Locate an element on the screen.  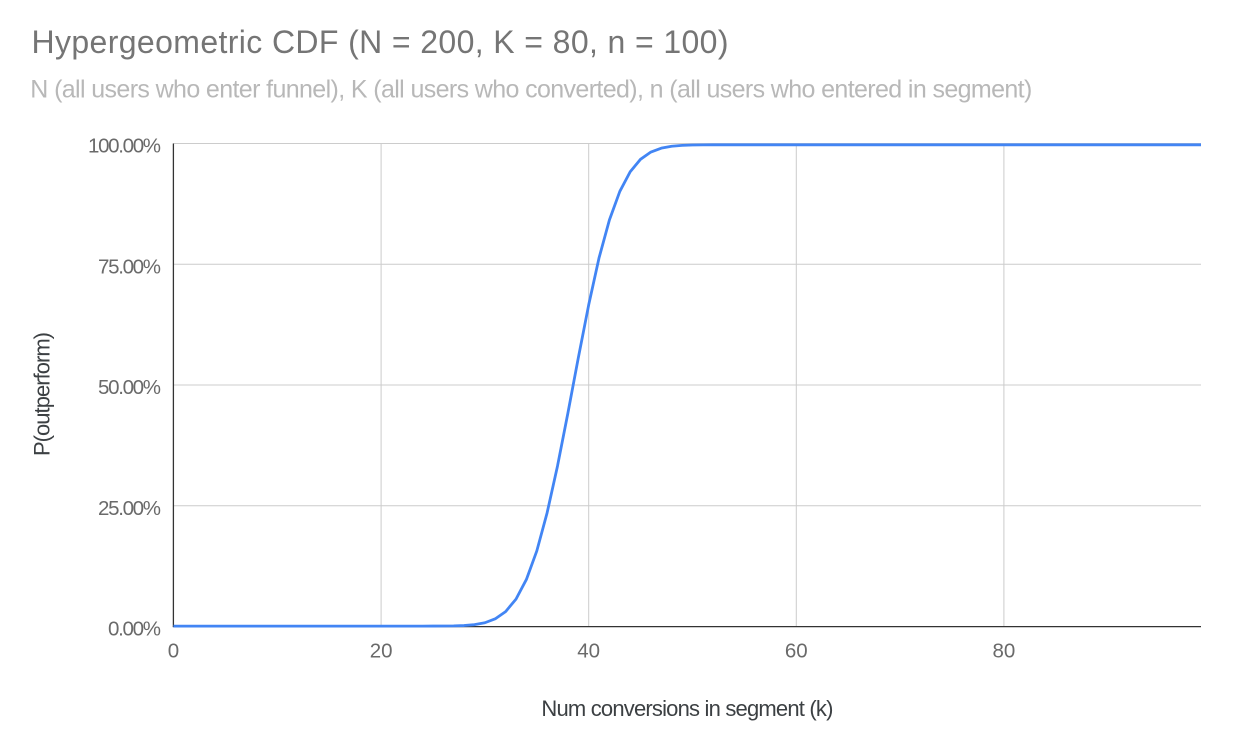
svg-text: P(outperform) is located at coordinates (42, 394).